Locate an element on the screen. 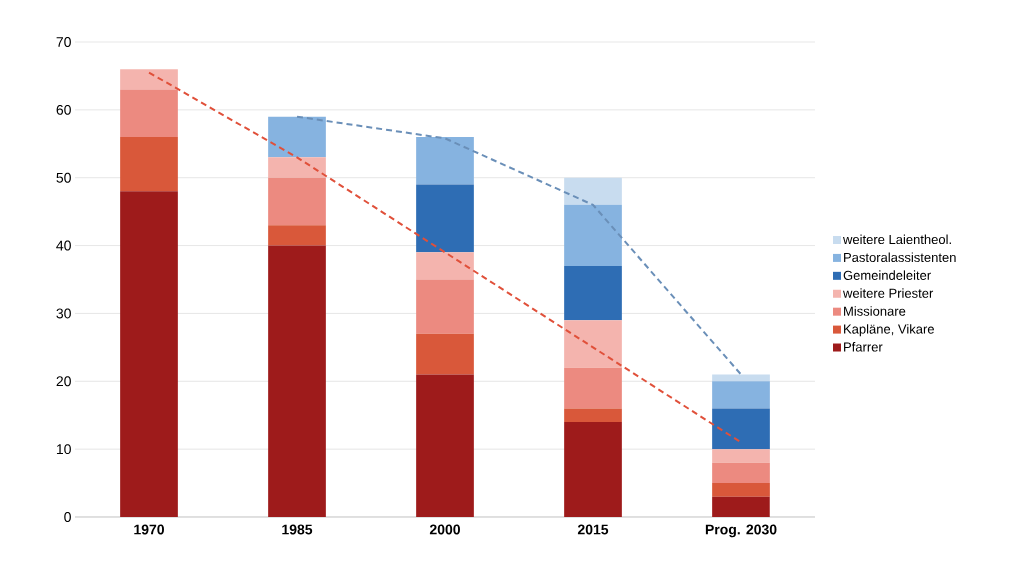  legend-label: Kapläne, Vikare is located at coordinates (889, 330).